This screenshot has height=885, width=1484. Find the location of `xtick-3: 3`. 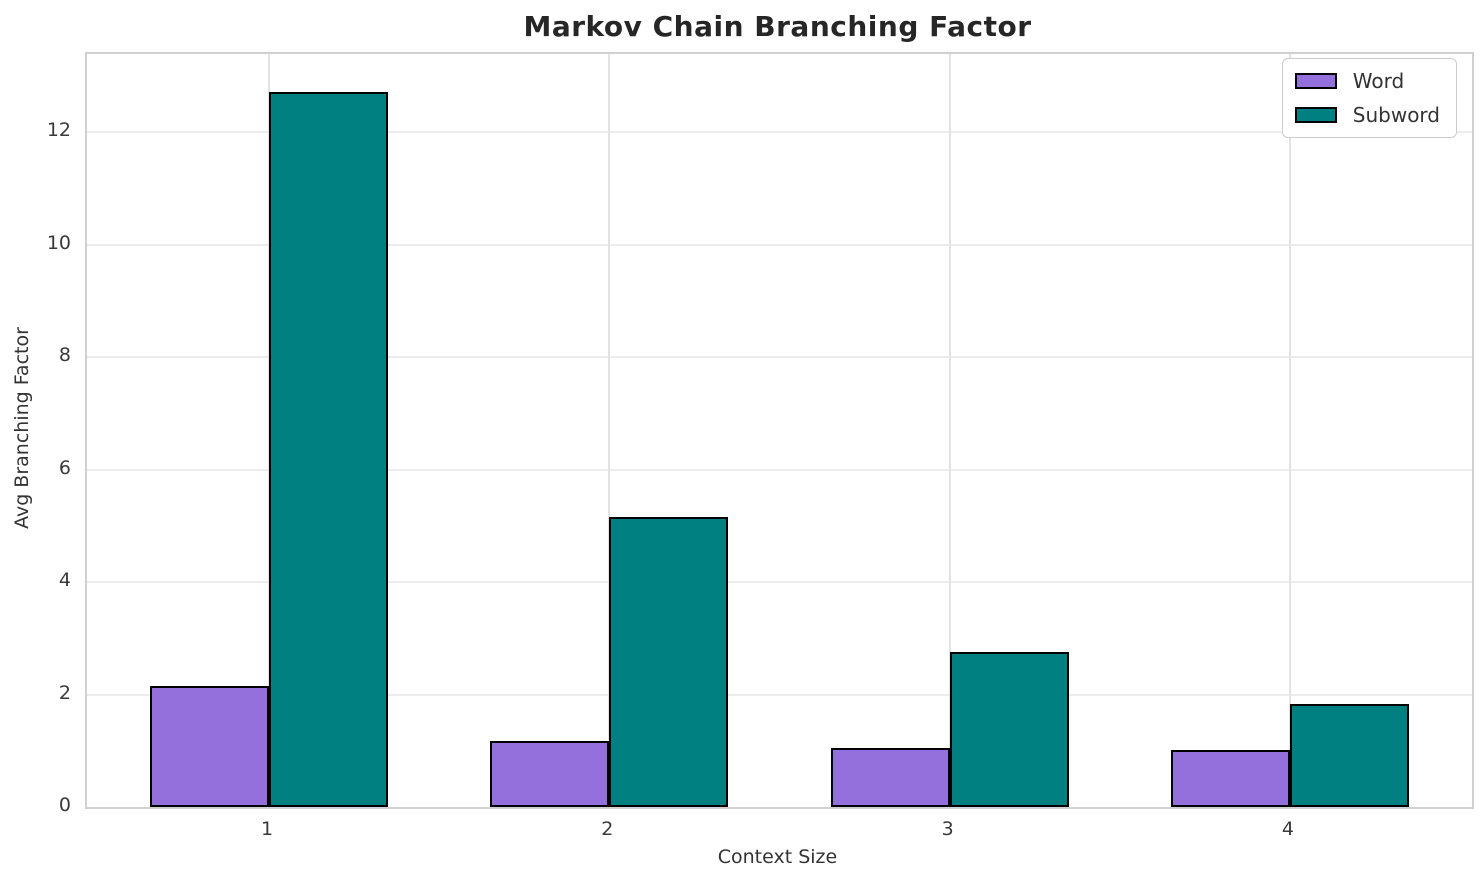

xtick-3: 3 is located at coordinates (947, 829).